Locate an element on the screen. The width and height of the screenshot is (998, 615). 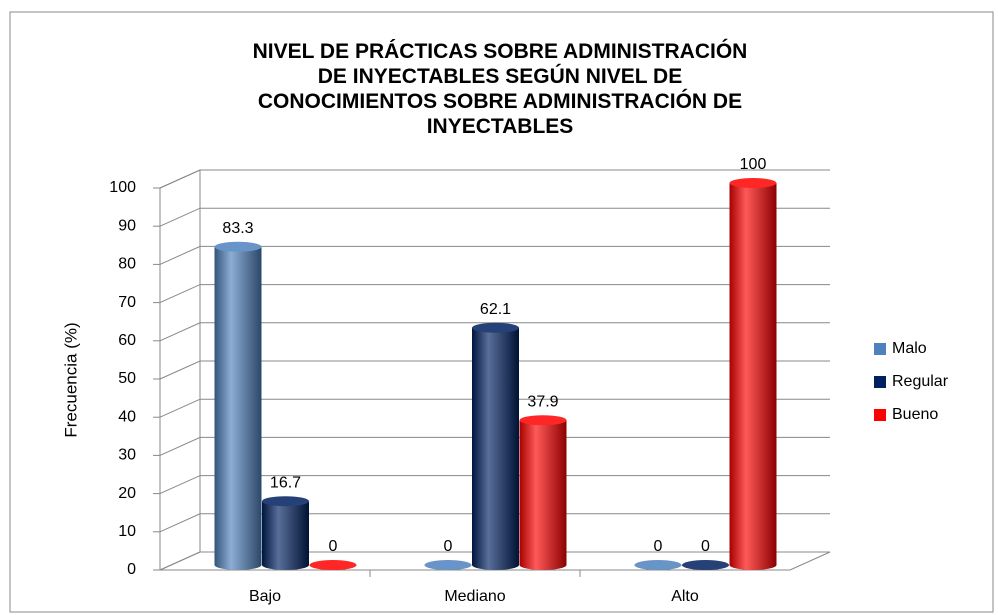
legend-label: Bueno is located at coordinates (915, 414).